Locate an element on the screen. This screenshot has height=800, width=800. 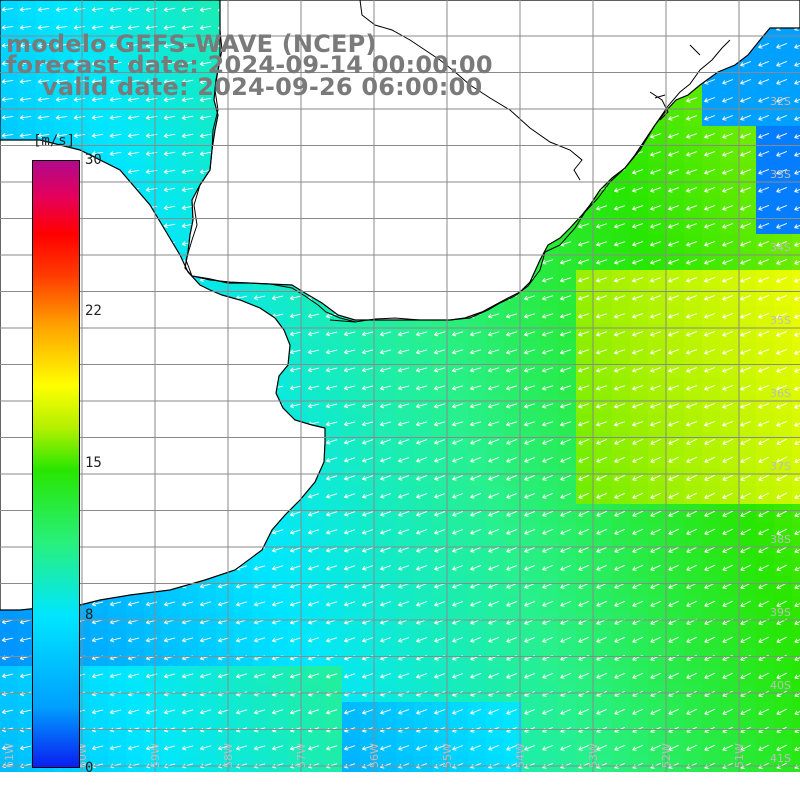
latitude-label: 40S is located at coordinates (780, 685).